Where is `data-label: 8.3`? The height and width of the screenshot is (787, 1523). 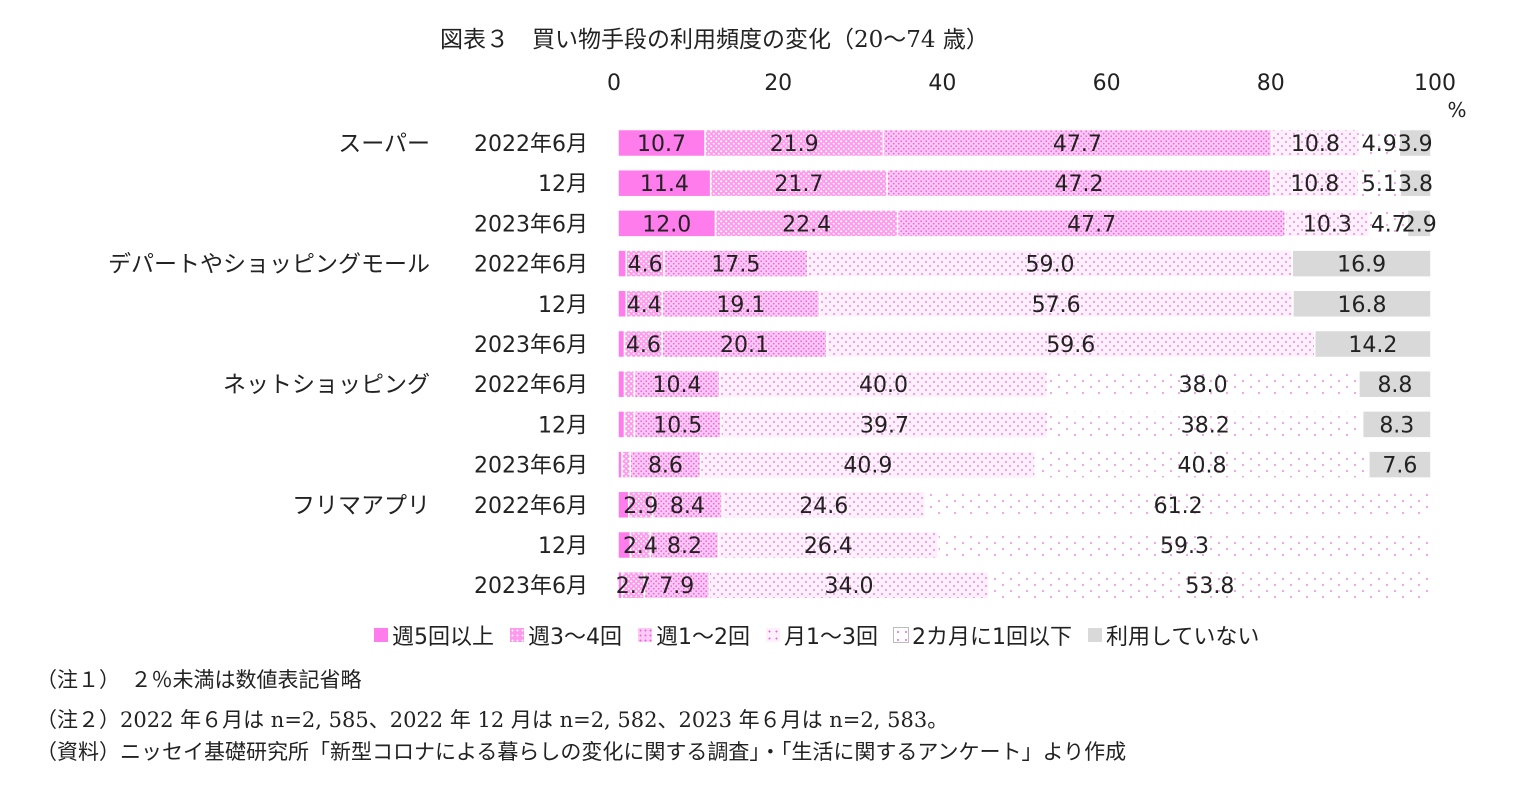 data-label: 8.3 is located at coordinates (1396, 425).